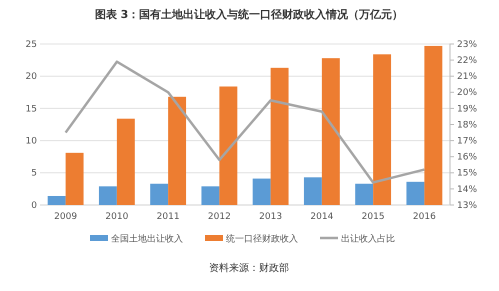 The image size is (499, 291). Describe the element at coordinates (66, 217) in the screenshot. I see `x-tick-label: 2009` at that location.